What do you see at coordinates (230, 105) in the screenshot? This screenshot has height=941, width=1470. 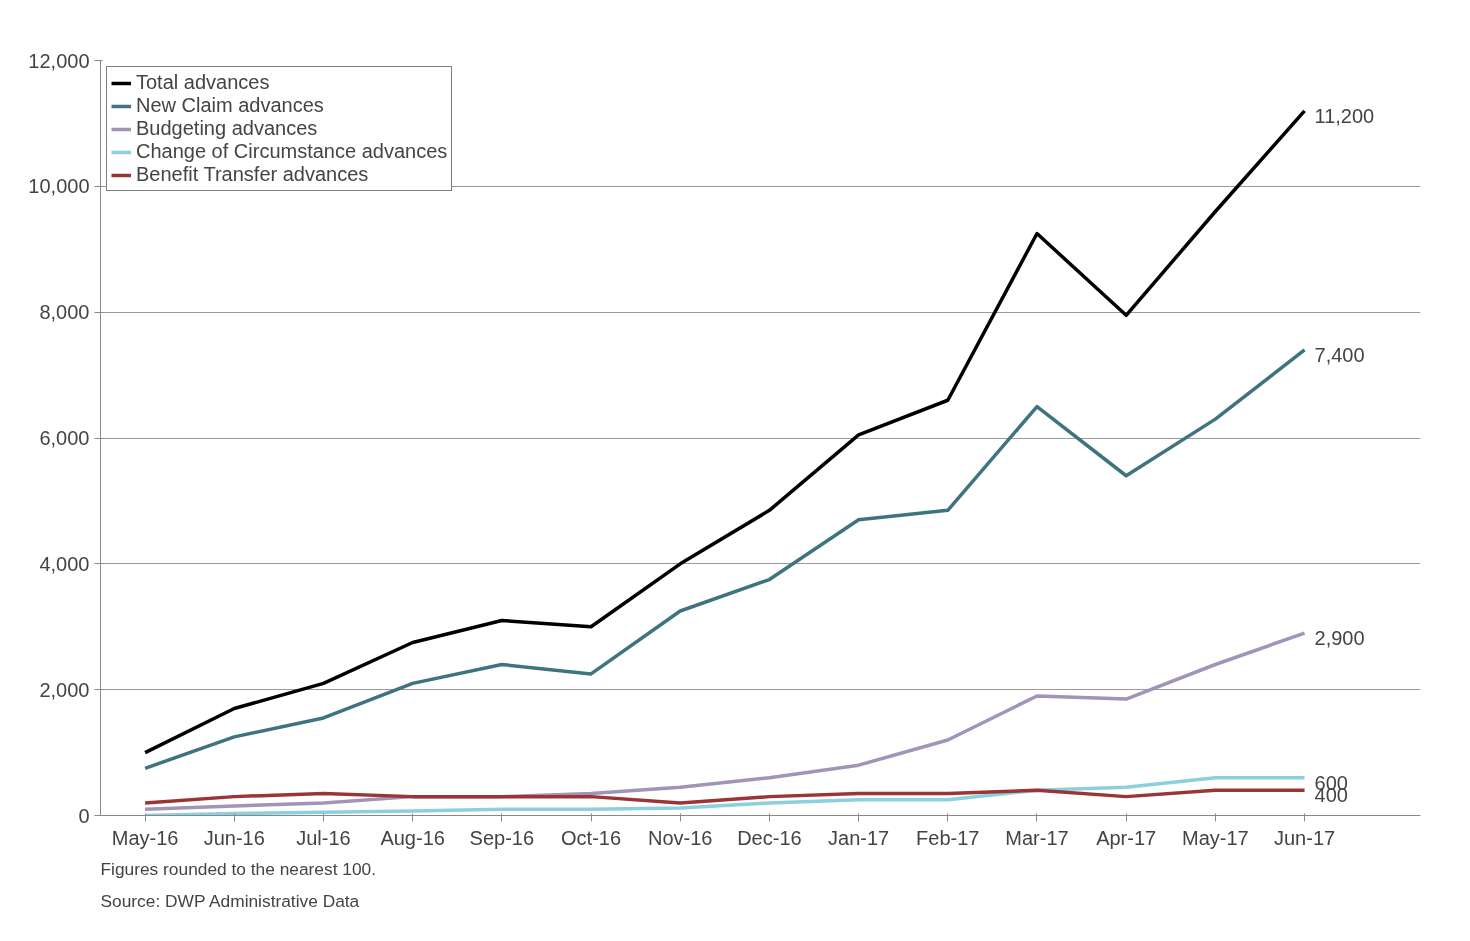 I see `legend-label: New Claim advances` at bounding box center [230, 105].